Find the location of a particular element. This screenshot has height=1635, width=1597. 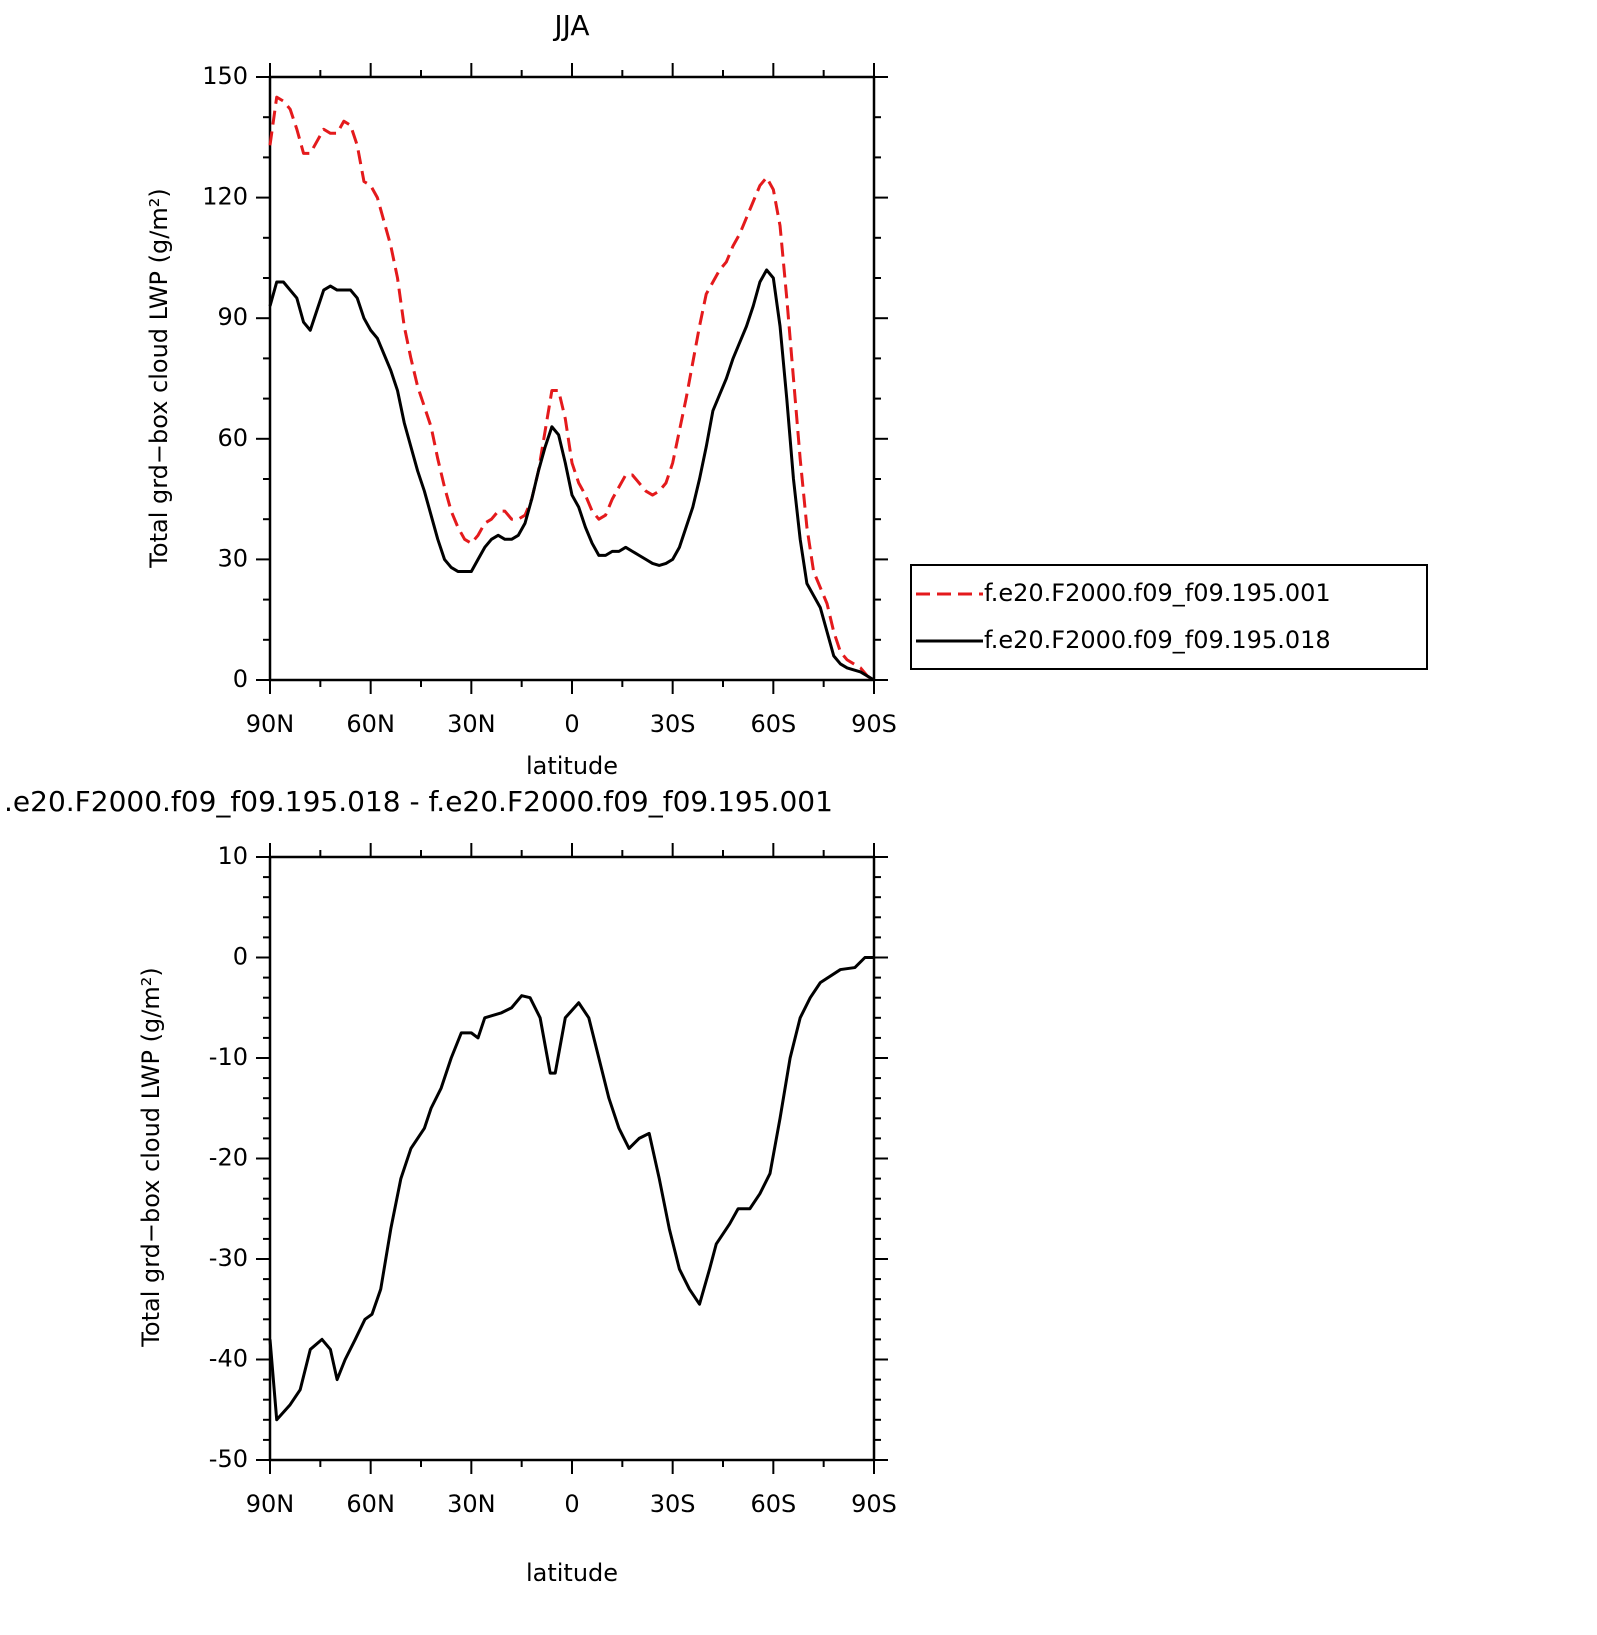

chart-title: JJA is located at coordinates (570, 25).